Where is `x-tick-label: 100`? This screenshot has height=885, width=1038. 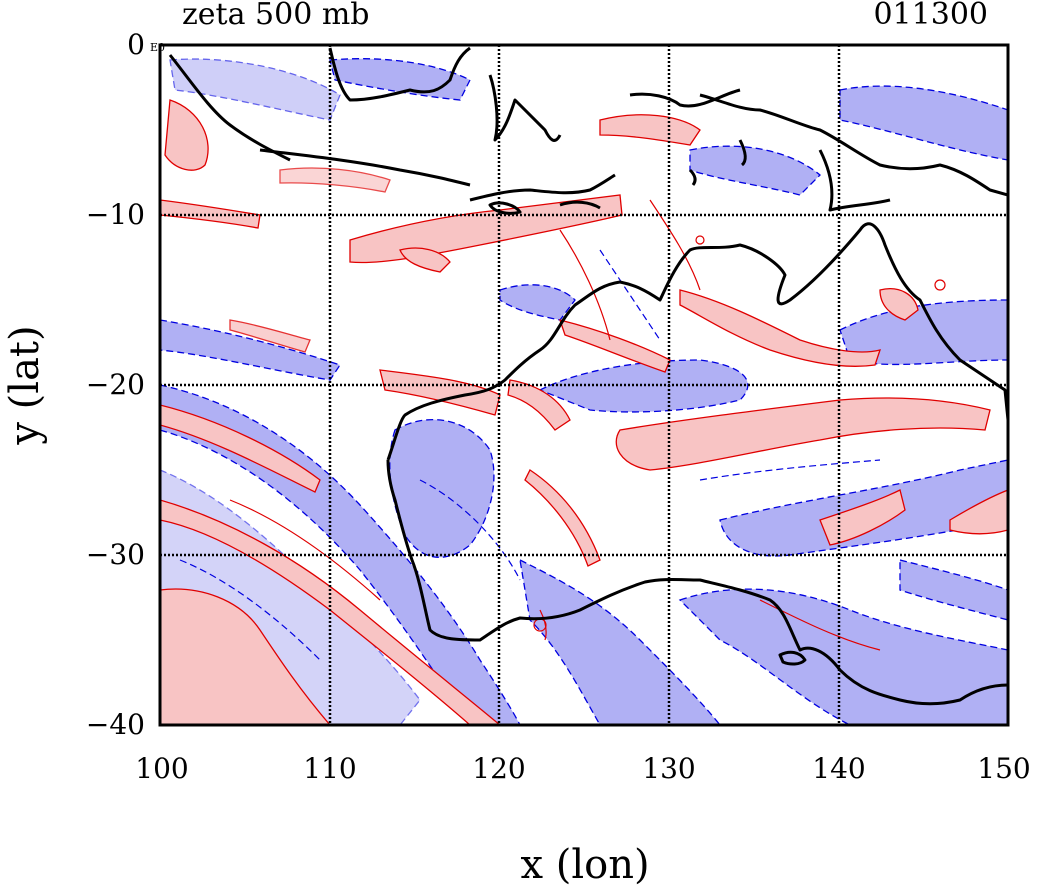
x-tick-label: 100 is located at coordinates (161, 768).